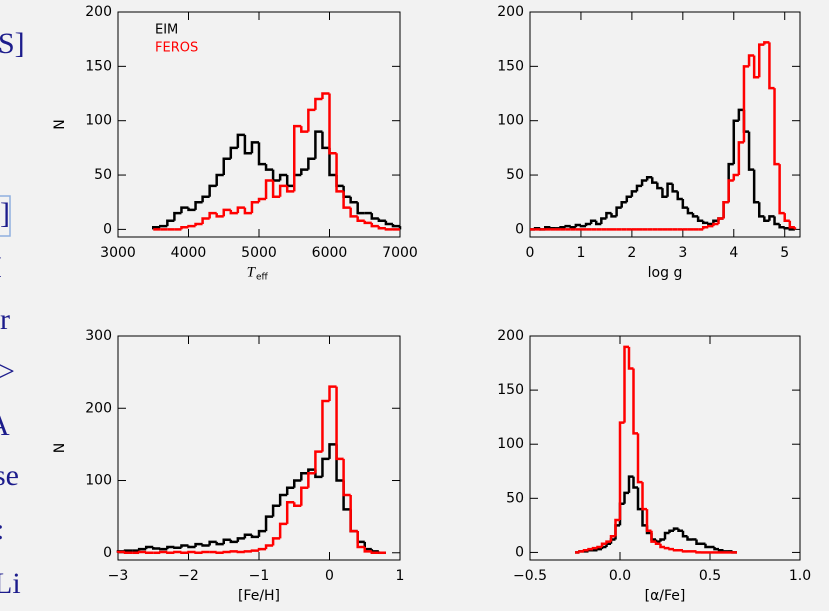 Image resolution: width=829 pixels, height=611 pixels. I want to click on x-tick-label: 0.5, so click(710, 576).